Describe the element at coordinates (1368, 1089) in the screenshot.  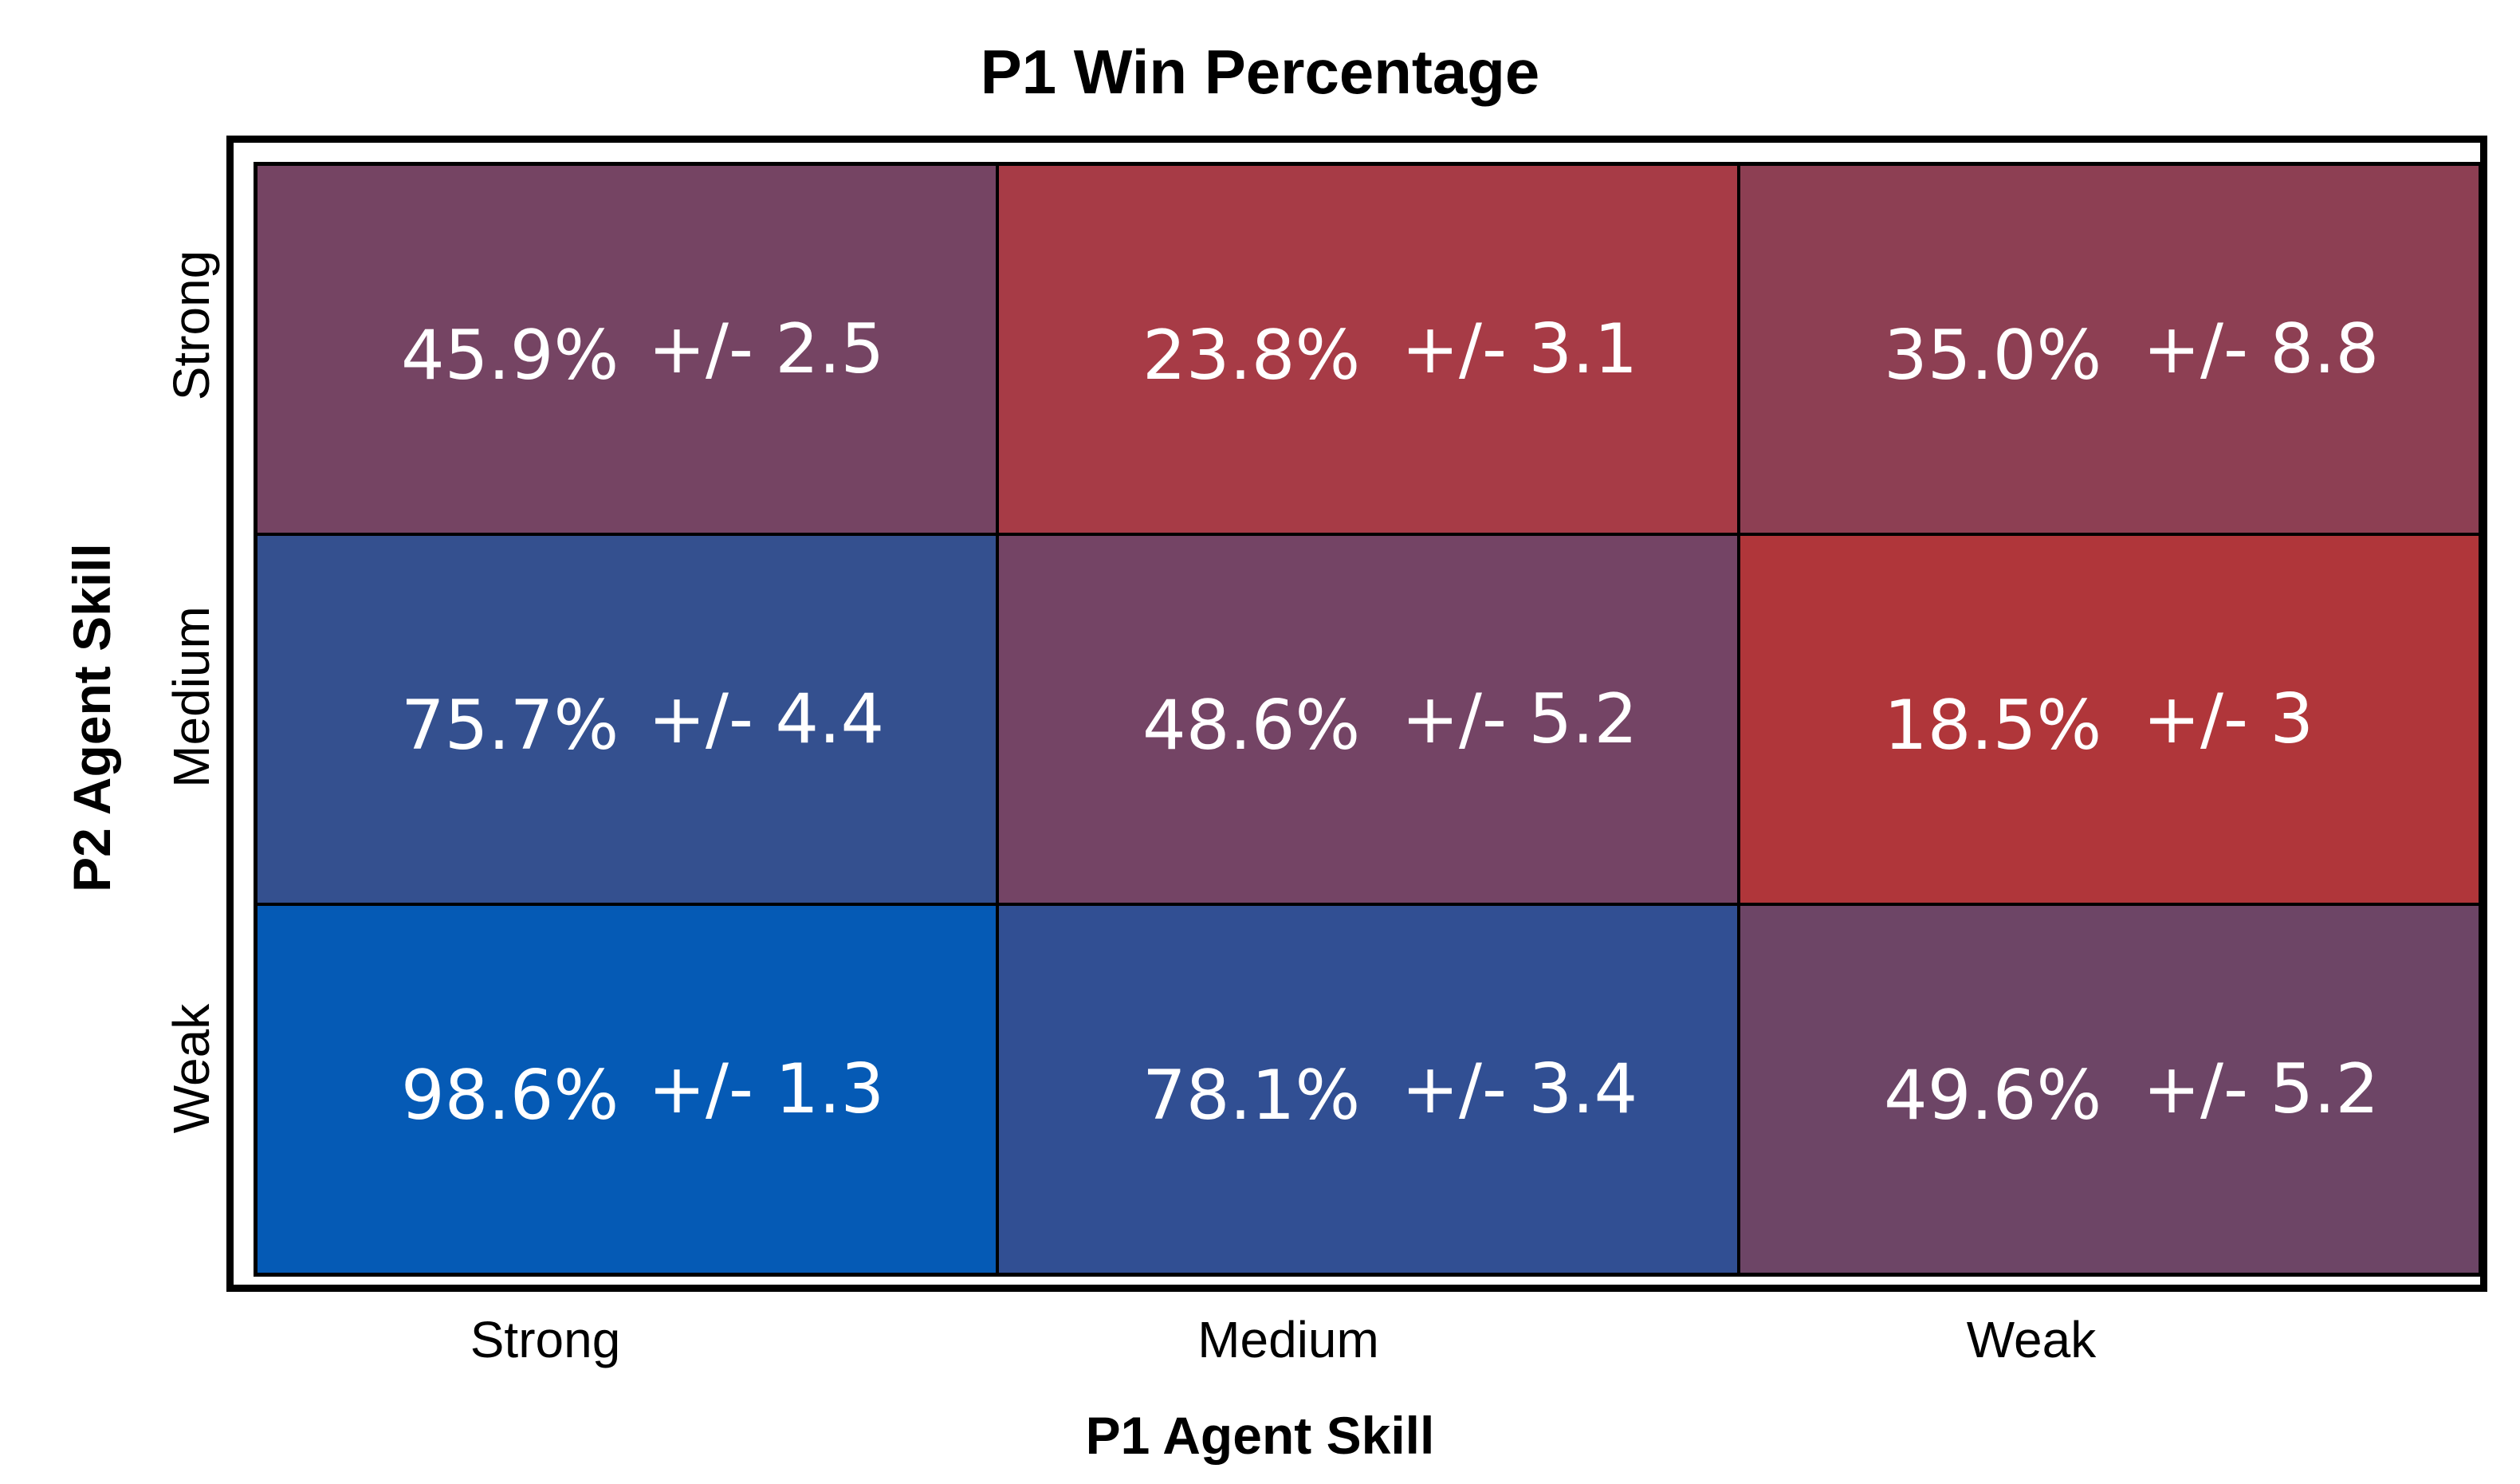
I see `heatmap-cell: 78.1% +/- 3.4` at that location.